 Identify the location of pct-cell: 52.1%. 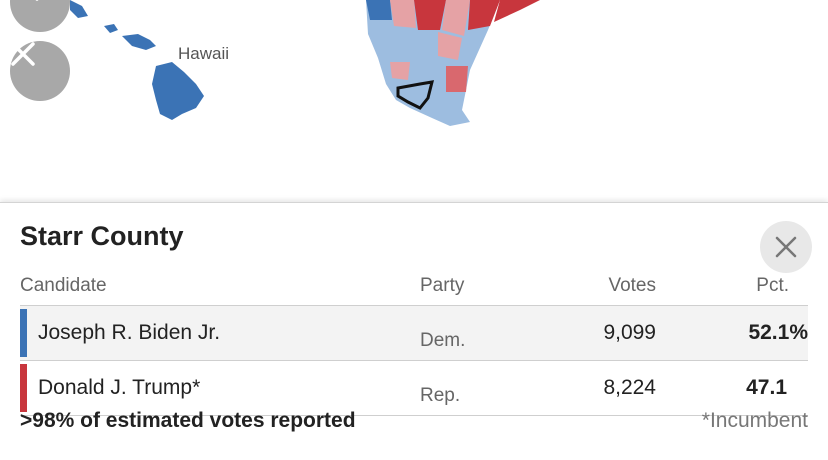
(734, 333).